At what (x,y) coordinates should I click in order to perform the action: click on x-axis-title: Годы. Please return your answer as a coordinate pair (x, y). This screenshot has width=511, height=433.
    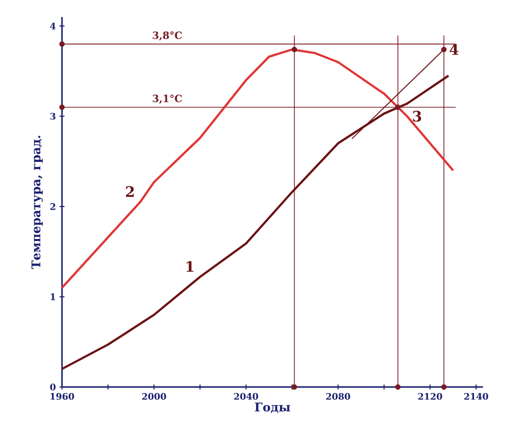
    Looking at the image, I should click on (272, 408).